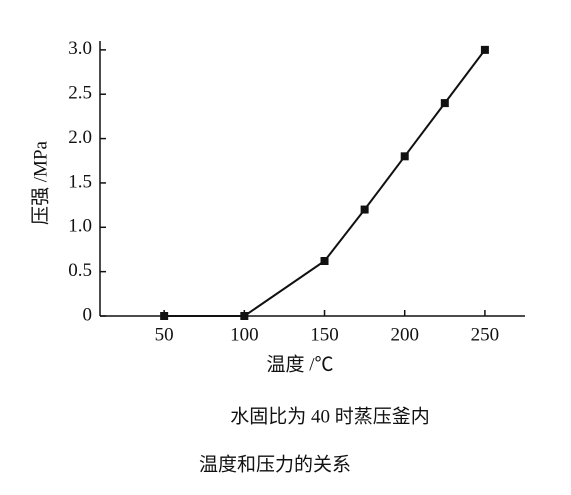 The width and height of the screenshot is (571, 495). What do you see at coordinates (299, 364) in the screenshot?
I see `x-axis-label: 温度 /℃` at bounding box center [299, 364].